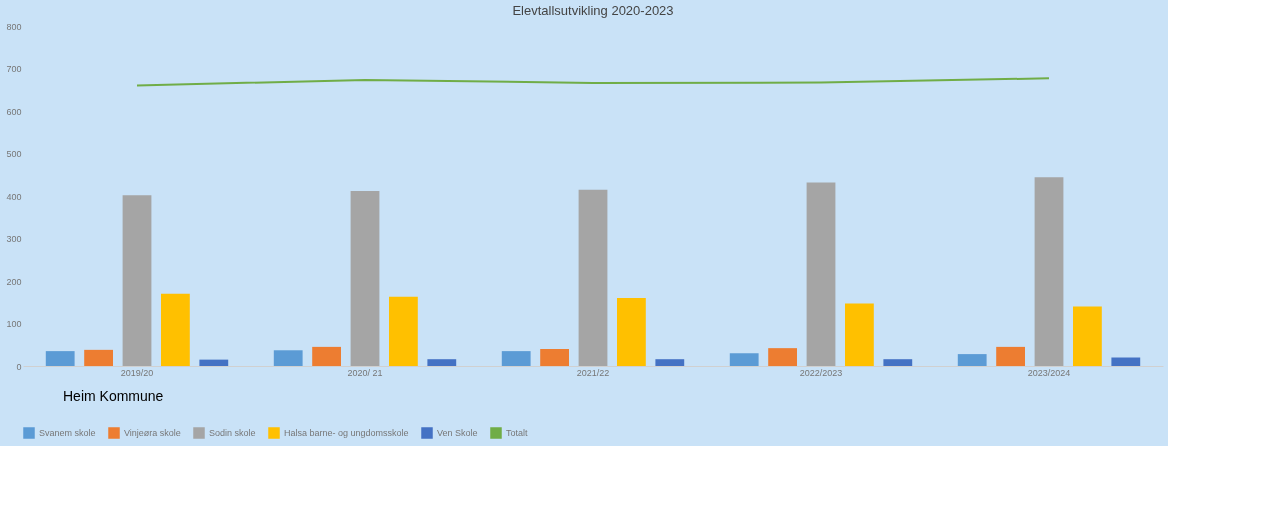 The width and height of the screenshot is (1267, 529). What do you see at coordinates (14, 281) in the screenshot?
I see `y-tick-label: 200` at bounding box center [14, 281].